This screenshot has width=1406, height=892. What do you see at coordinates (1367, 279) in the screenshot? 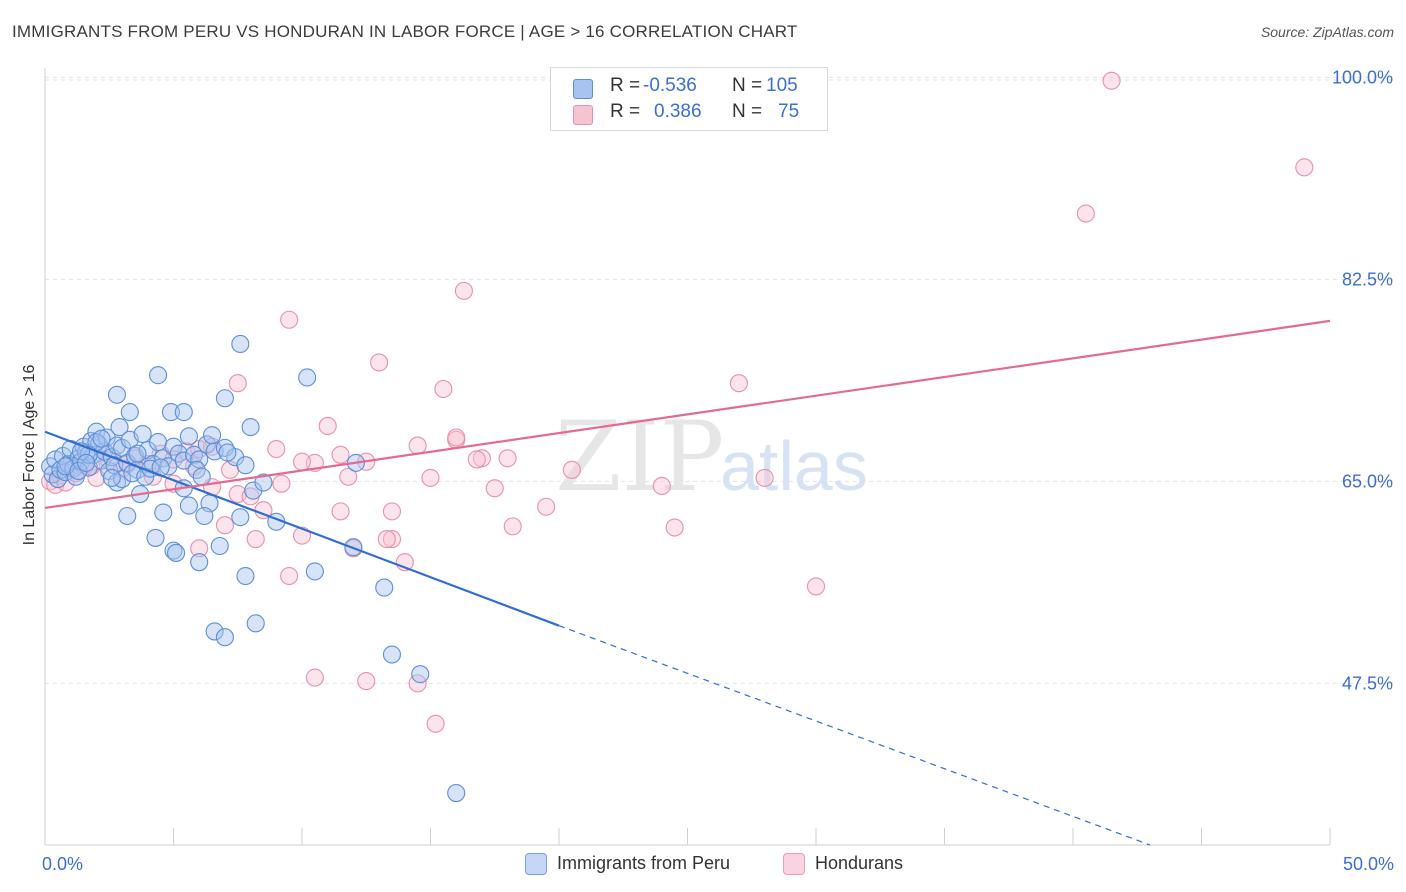
I see `y-tick-label: 82.5%` at bounding box center [1367, 279].